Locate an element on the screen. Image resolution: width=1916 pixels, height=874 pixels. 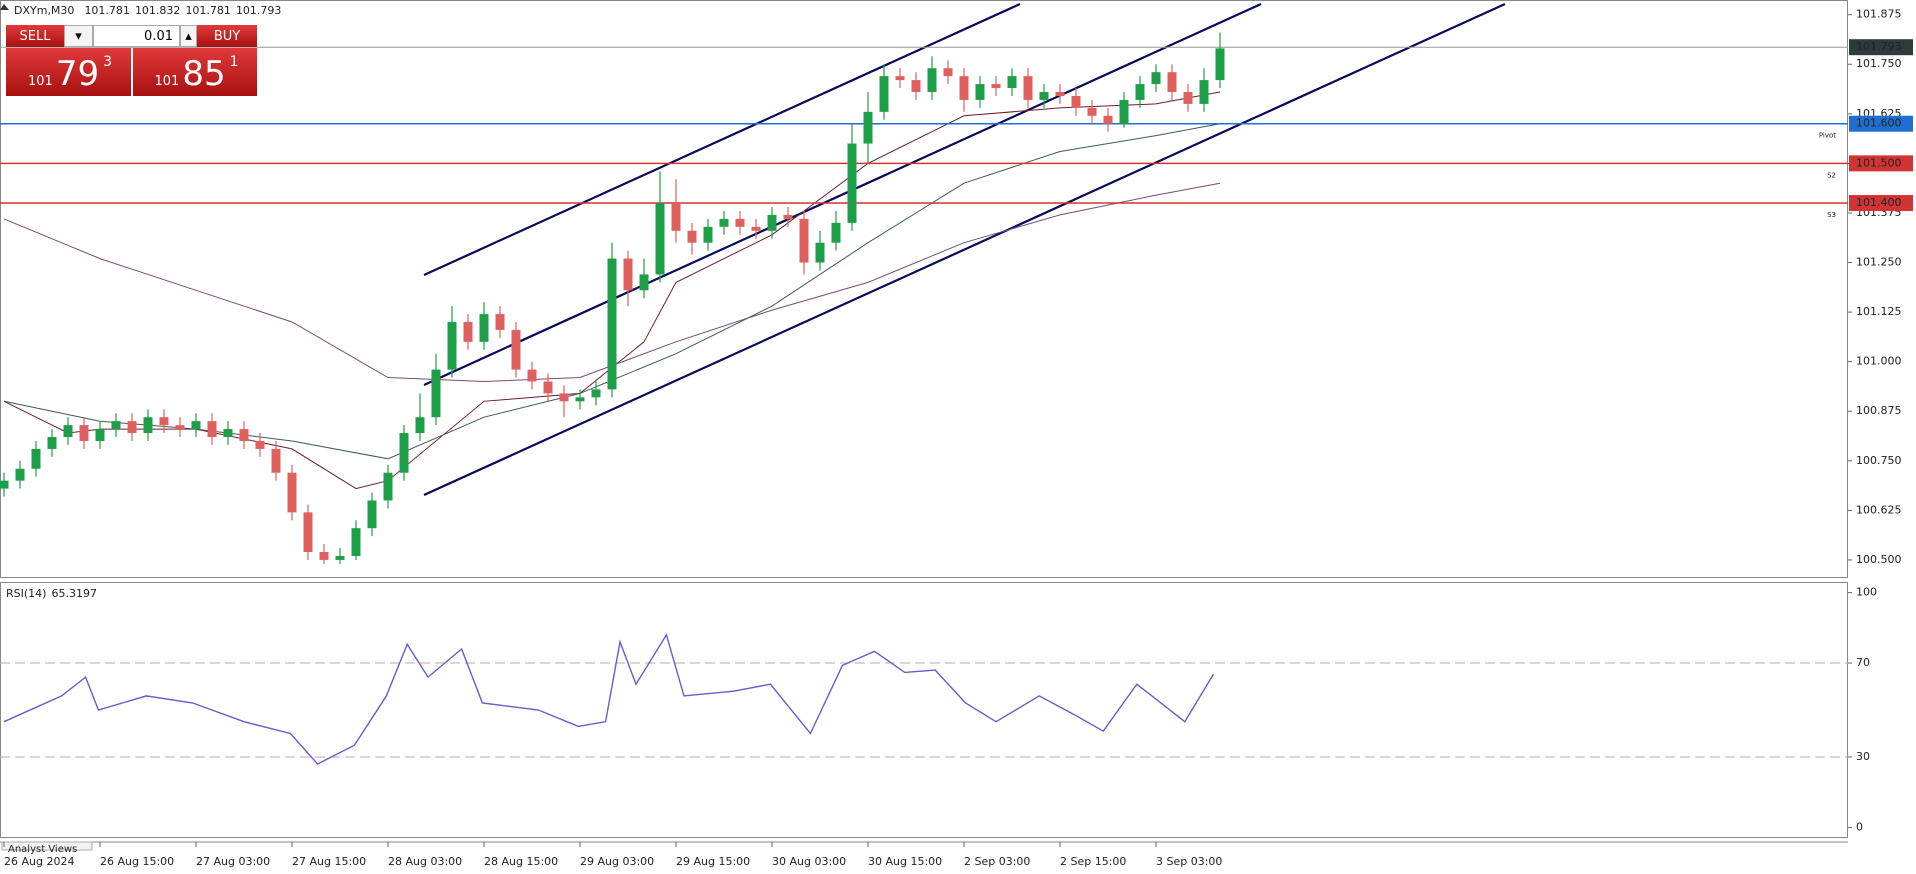
bid-small: 3 is located at coordinates (107, 62).